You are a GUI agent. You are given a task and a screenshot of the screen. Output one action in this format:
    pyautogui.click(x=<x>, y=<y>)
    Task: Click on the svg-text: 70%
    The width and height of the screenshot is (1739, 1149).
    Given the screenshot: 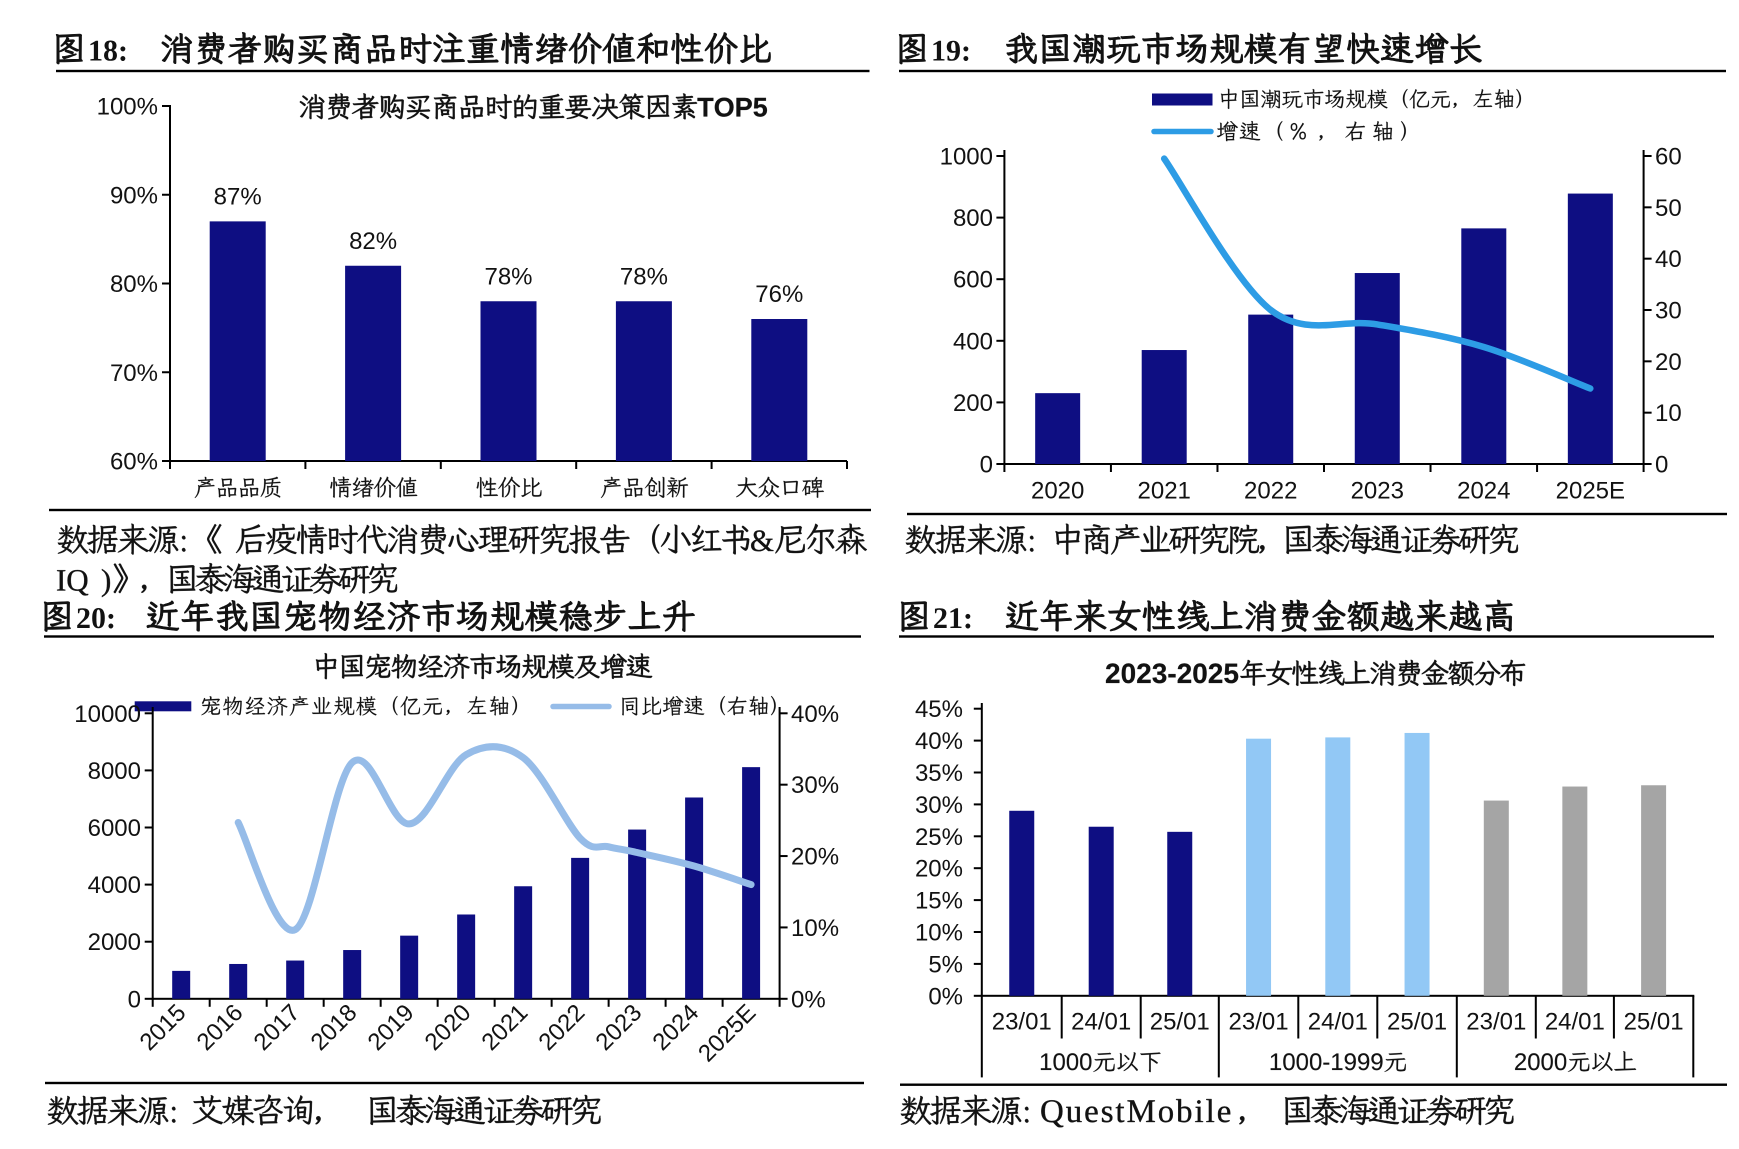 What is the action you would take?
    pyautogui.click(x=134, y=373)
    